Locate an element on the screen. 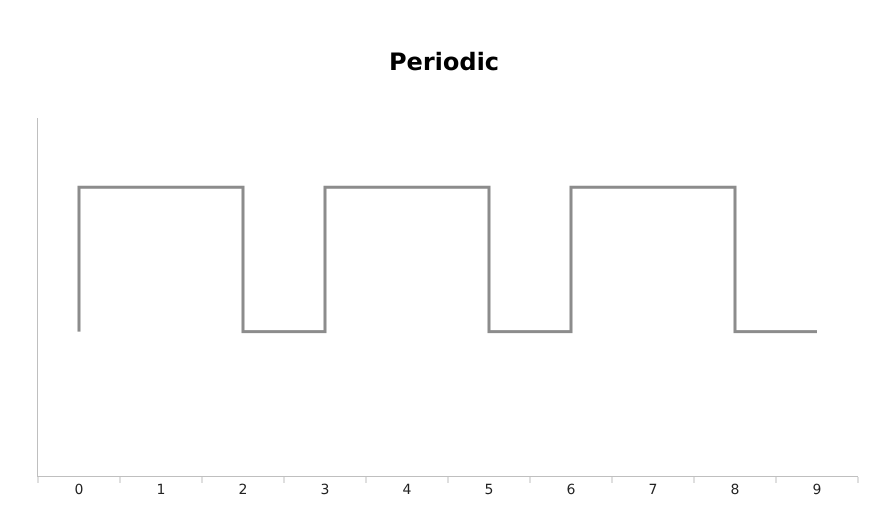 Image resolution: width=888 pixels, height=532 pixels. x-tick-label: 4 is located at coordinates (407, 490).